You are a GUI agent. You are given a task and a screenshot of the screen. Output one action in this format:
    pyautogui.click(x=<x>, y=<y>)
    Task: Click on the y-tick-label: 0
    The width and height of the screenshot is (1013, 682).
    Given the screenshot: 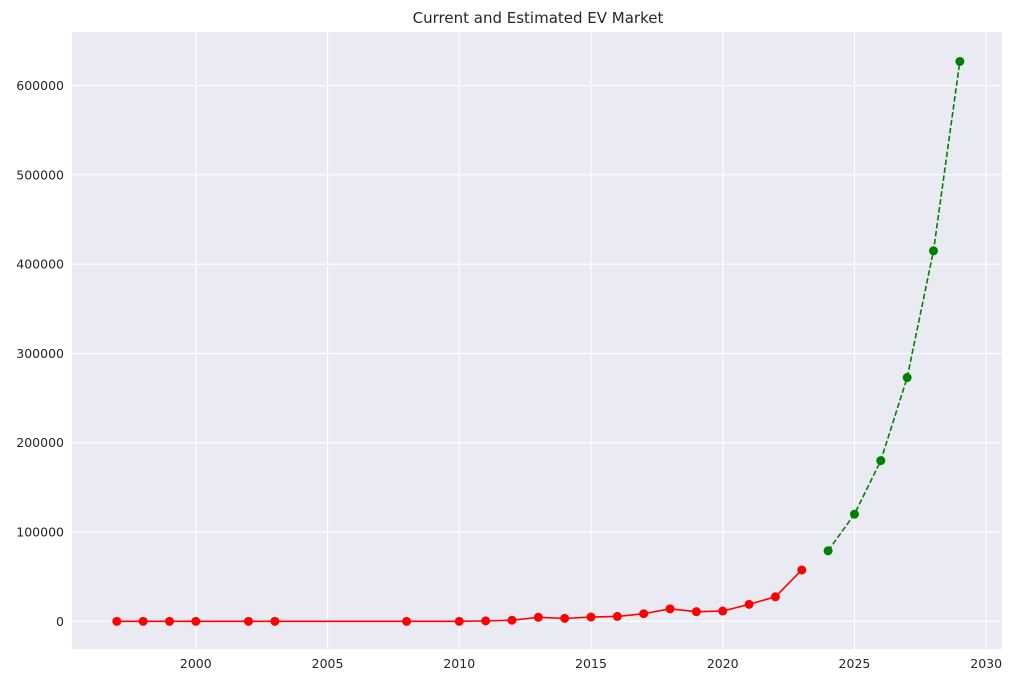 What is the action you would take?
    pyautogui.click(x=60, y=621)
    